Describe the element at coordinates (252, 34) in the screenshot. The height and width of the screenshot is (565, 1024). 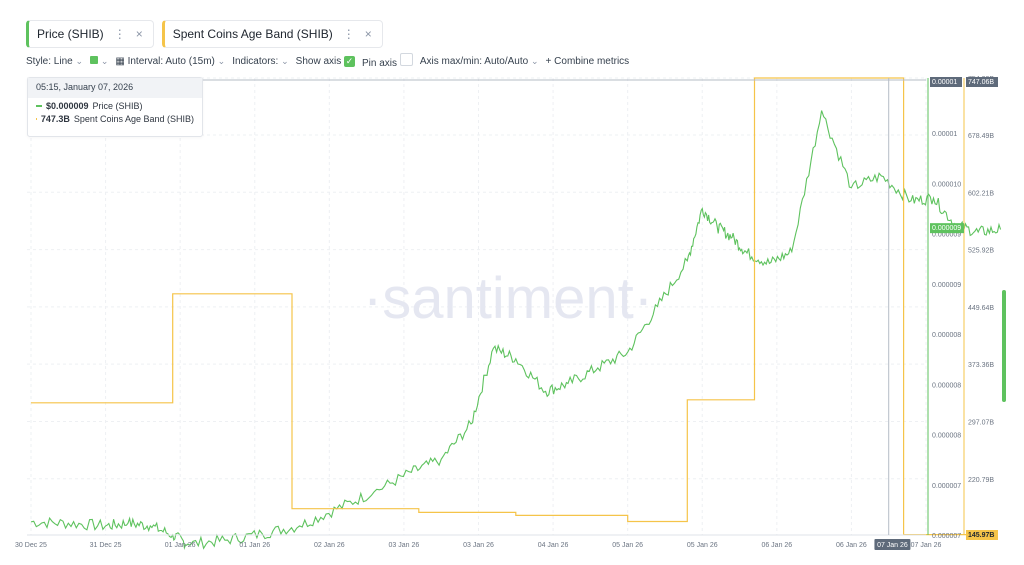
I see `tab-spent-coins-label: Spent Coins Age Band (SHIB)` at that location.